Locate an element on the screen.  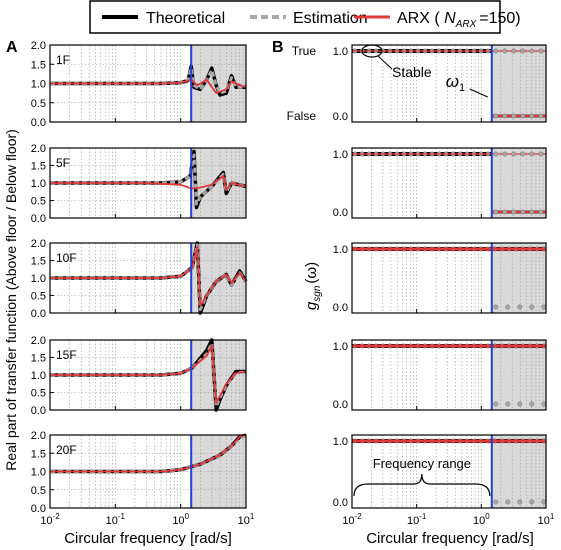
series-arx-1F is located at coordinates (148, 86).